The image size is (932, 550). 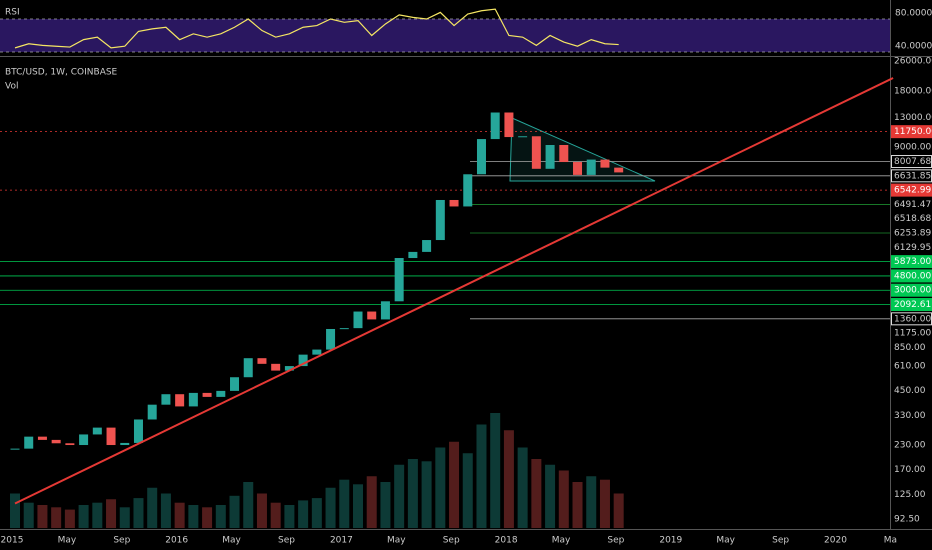 I want to click on price-label: 1360.00, so click(x=912, y=319).